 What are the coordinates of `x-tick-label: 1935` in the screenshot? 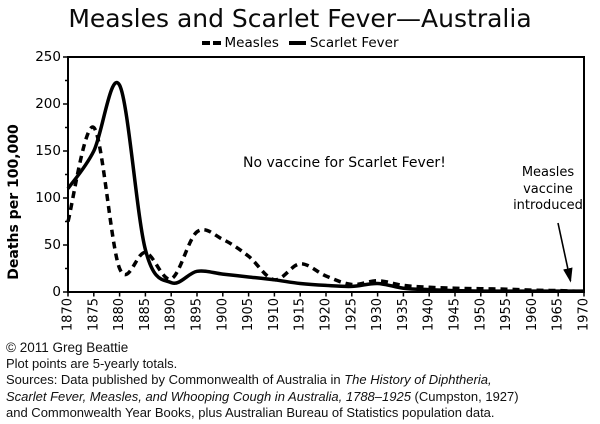 It's located at (403, 314).